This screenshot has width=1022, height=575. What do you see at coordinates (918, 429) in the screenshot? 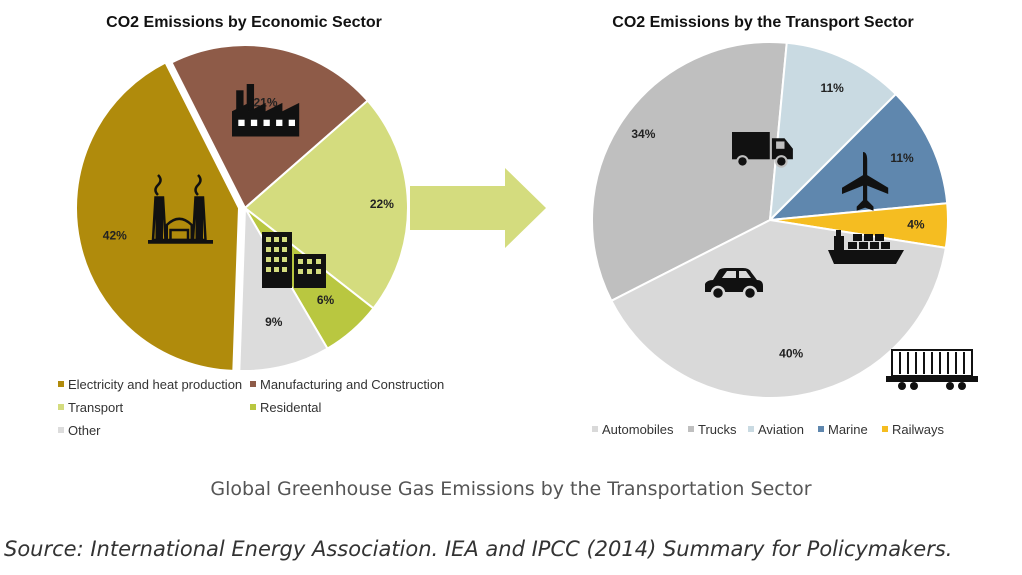
I see `legend-label: Railways` at bounding box center [918, 429].